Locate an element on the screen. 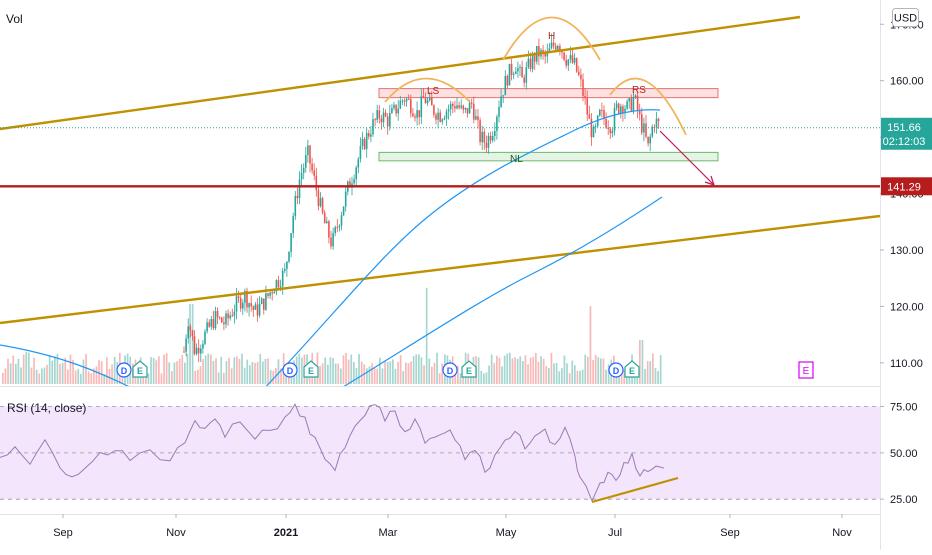  rsi-line is located at coordinates (332, 453).